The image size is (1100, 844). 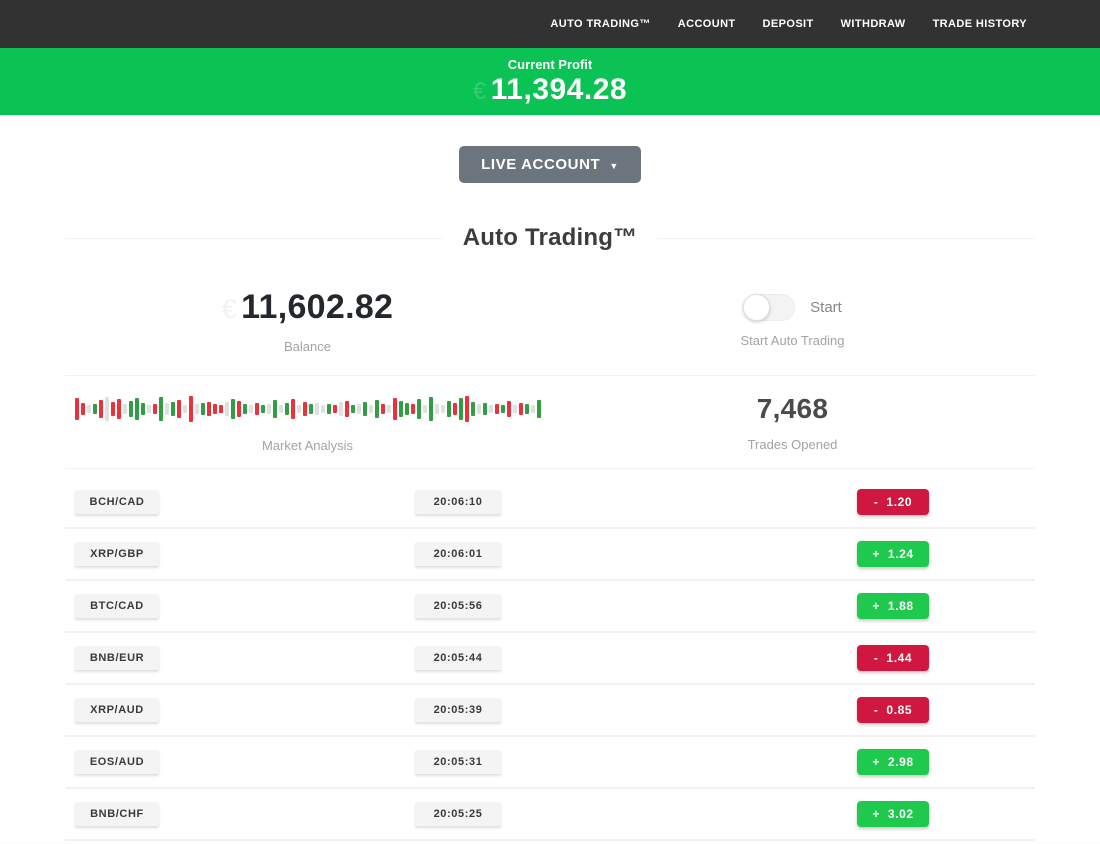 What do you see at coordinates (458, 710) in the screenshot?
I see `time-badge: 20:05:39` at bounding box center [458, 710].